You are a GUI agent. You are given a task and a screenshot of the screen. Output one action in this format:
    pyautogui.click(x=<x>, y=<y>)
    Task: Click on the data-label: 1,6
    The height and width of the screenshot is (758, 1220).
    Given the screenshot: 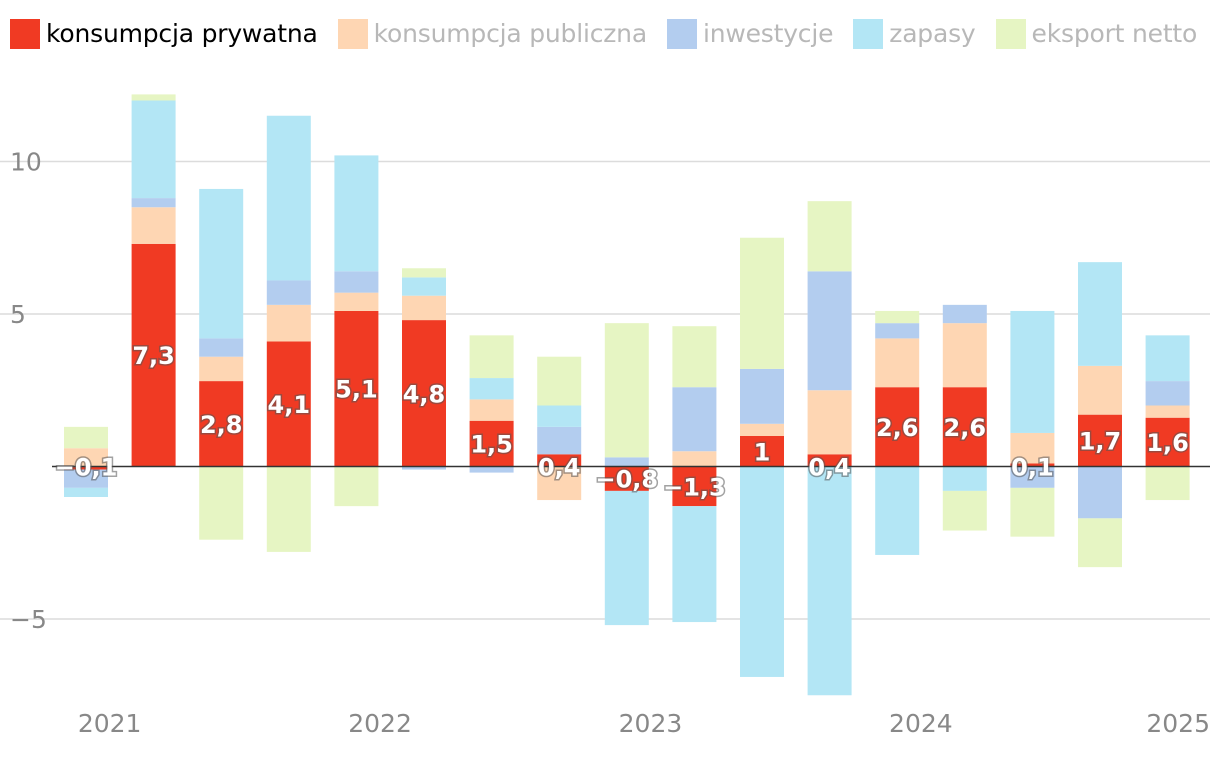 What is the action you would take?
    pyautogui.click(x=1167, y=443)
    